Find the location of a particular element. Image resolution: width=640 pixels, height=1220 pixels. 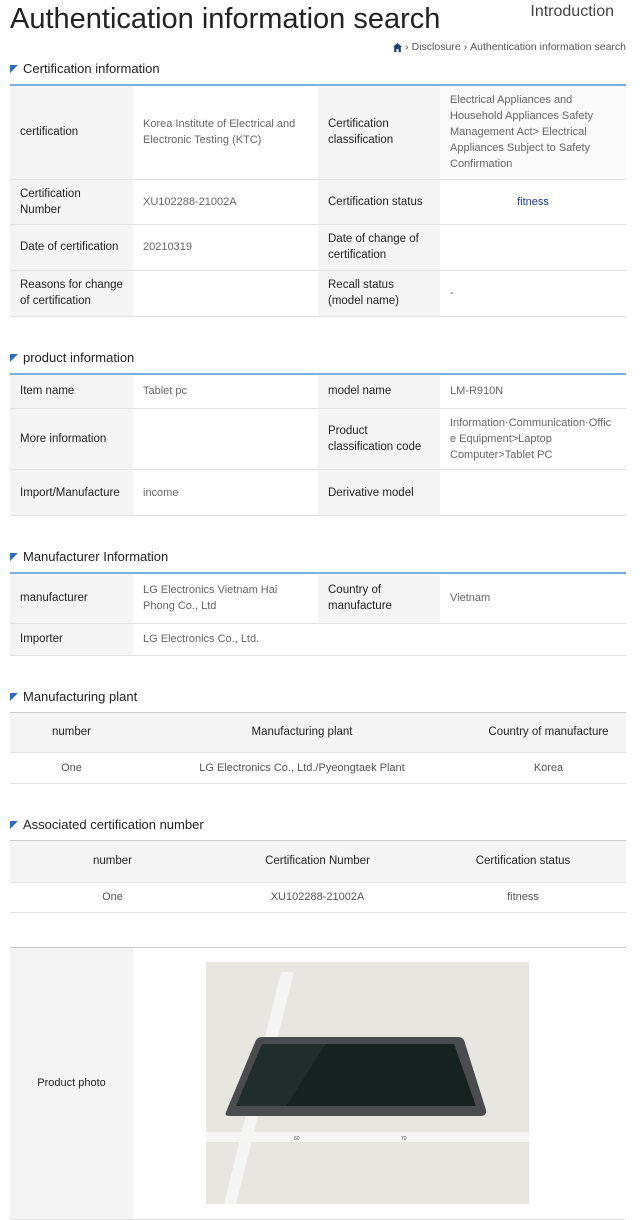

label: Certification status is located at coordinates (379, 202).